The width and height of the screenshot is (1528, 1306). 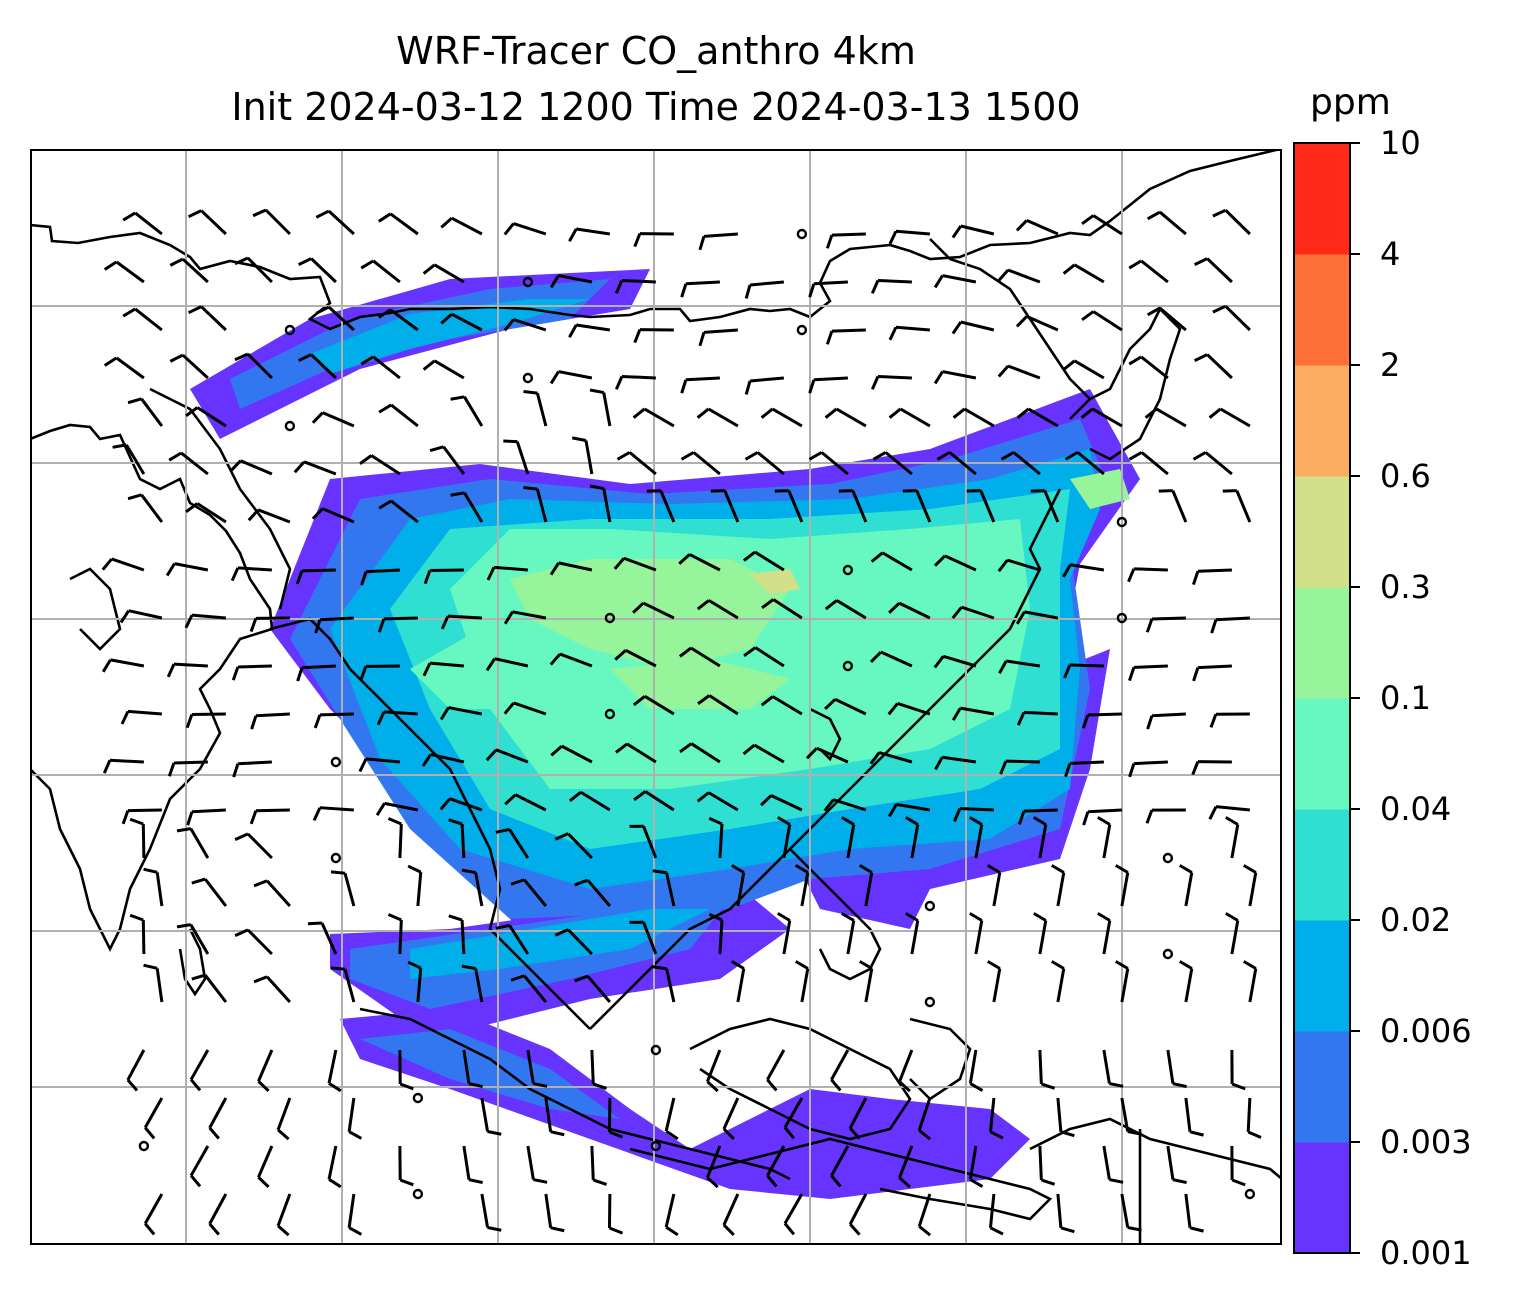 What do you see at coordinates (192, 962) in the screenshot?
I see `coast-srilanka` at bounding box center [192, 962].